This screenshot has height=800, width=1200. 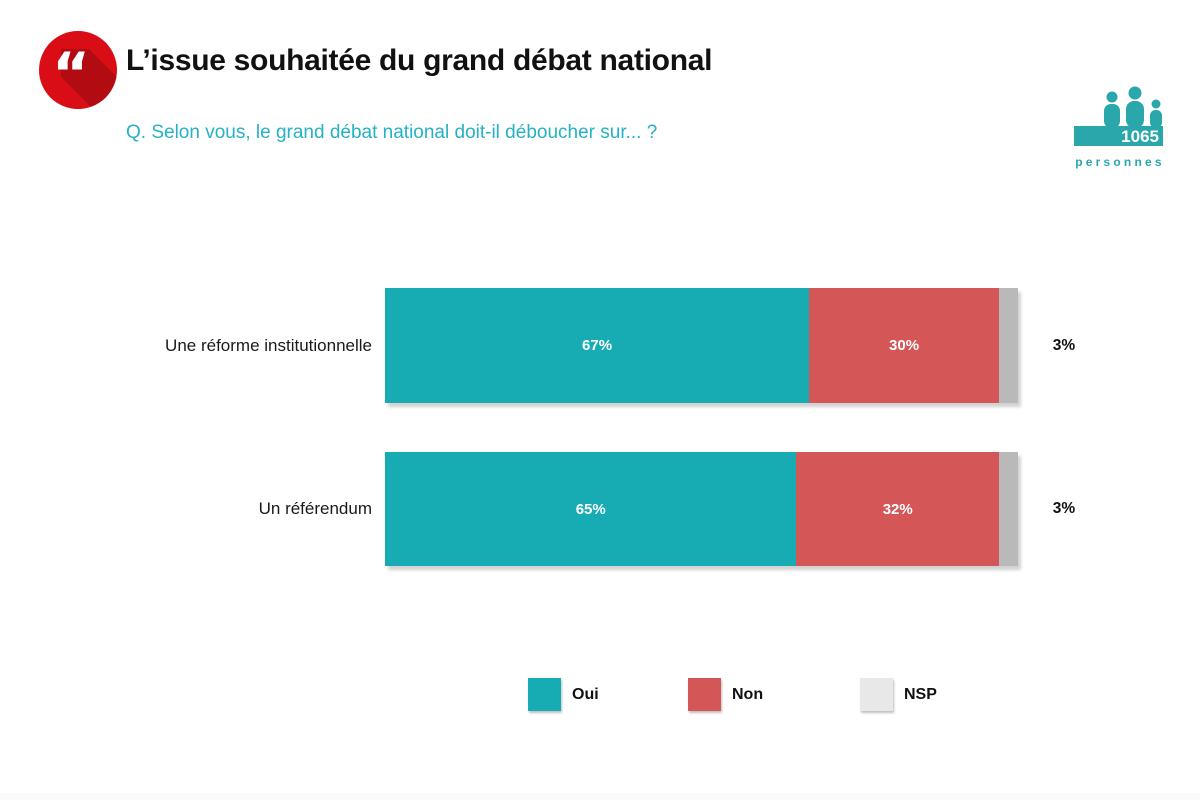 I want to click on quote-icon-graphic: “, so click(x=78, y=70).